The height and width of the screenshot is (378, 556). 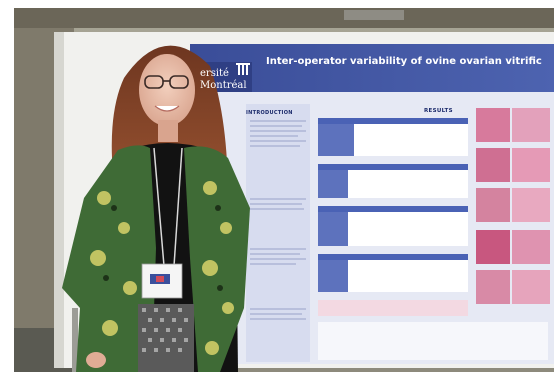 I want to click on lanyard-right, so click(x=178, y=207).